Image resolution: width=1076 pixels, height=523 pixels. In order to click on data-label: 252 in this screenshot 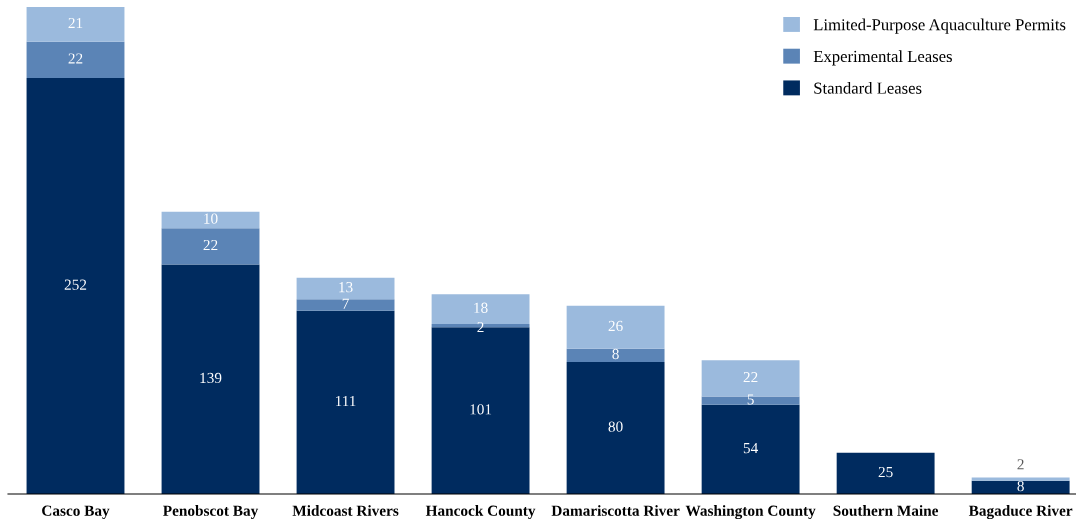, I will do `click(75, 284)`.